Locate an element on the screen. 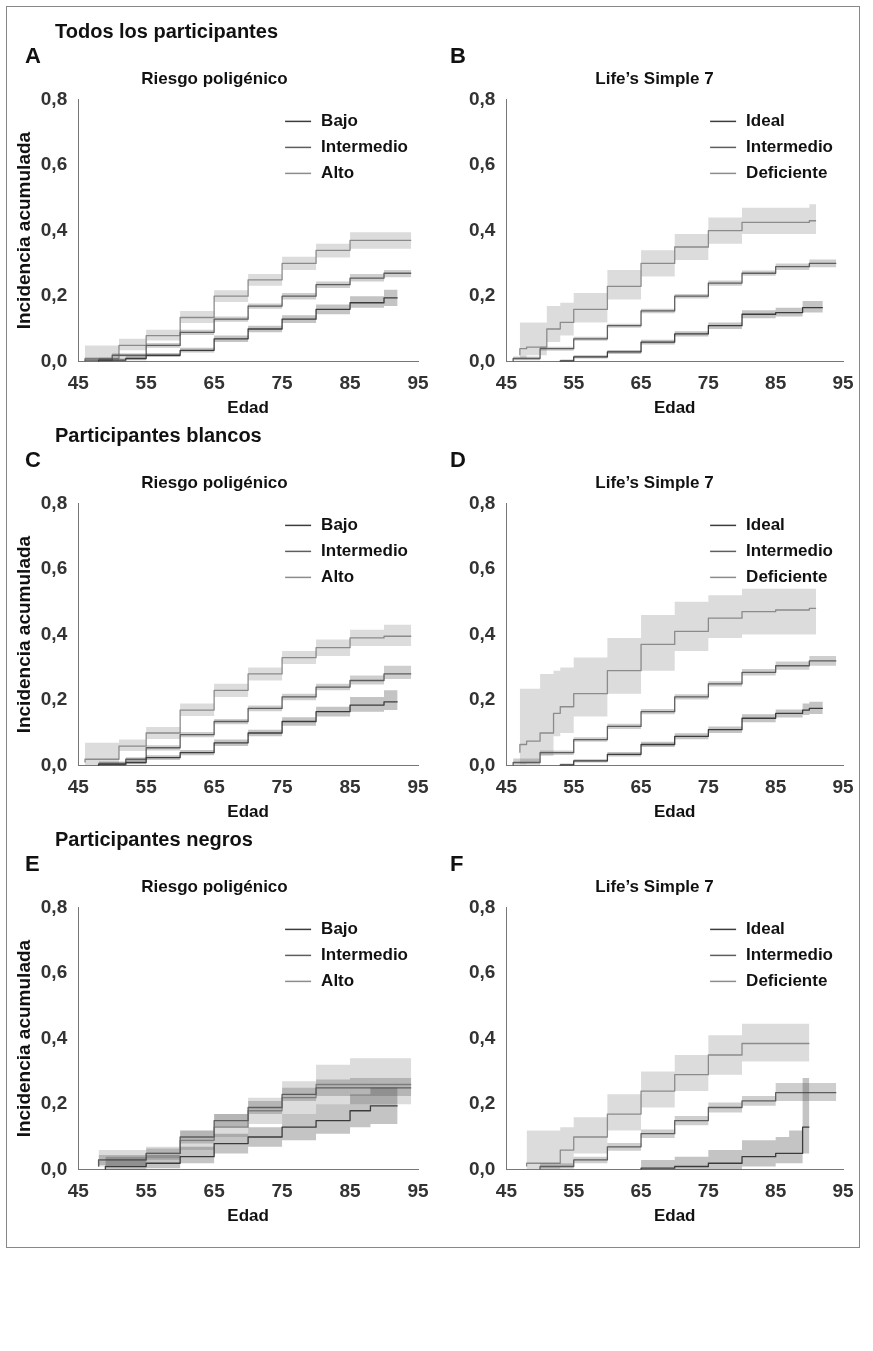 The height and width of the screenshot is (1351, 873). text: Todos los participantes is located at coordinates (166, 31).